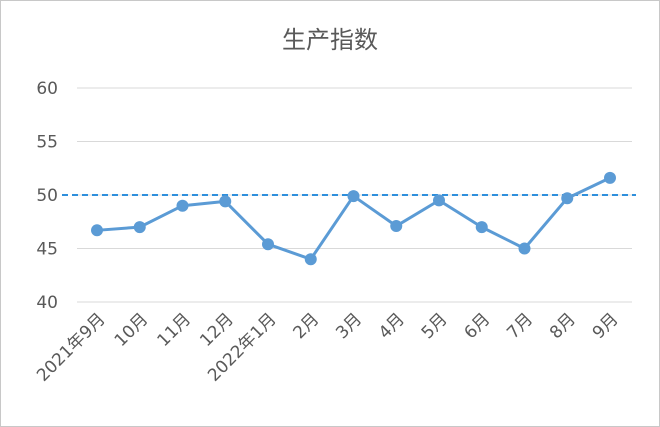 This screenshot has height=427, width=660. I want to click on y-tick-label: 50, so click(47, 196).